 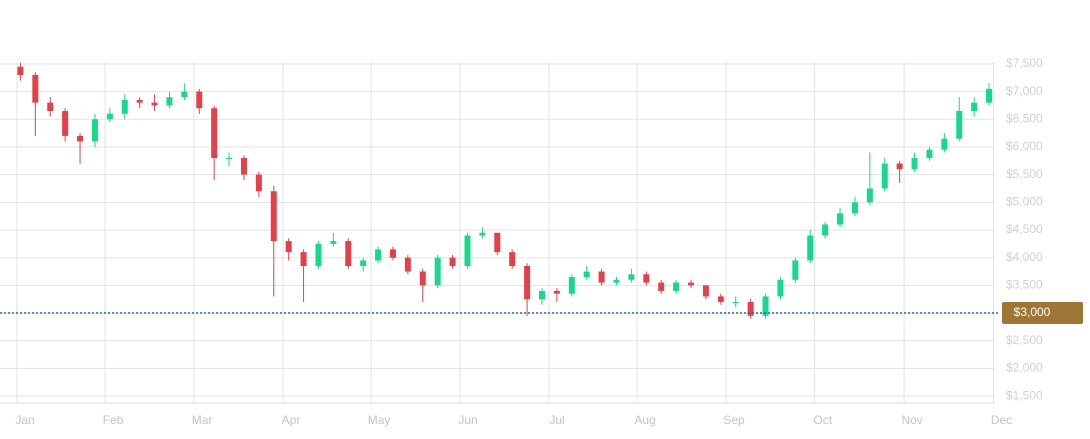 I want to click on x-tick-label: May, so click(x=379, y=420).